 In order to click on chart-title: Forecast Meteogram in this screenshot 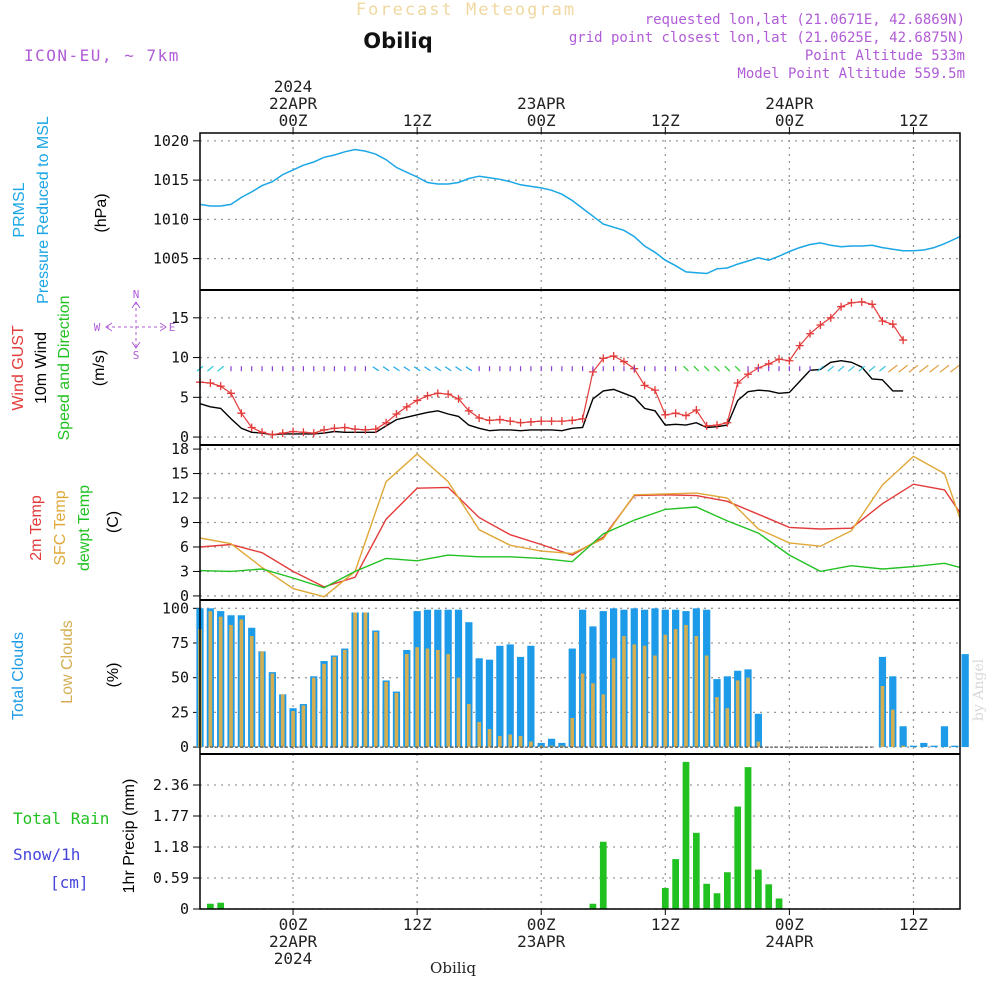, I will do `click(466, 10)`.